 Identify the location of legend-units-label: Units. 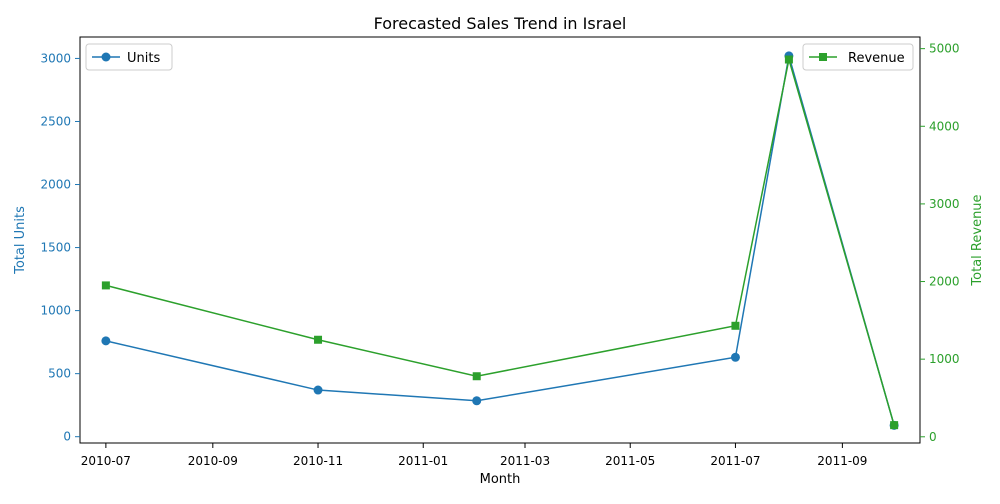
(143, 58).